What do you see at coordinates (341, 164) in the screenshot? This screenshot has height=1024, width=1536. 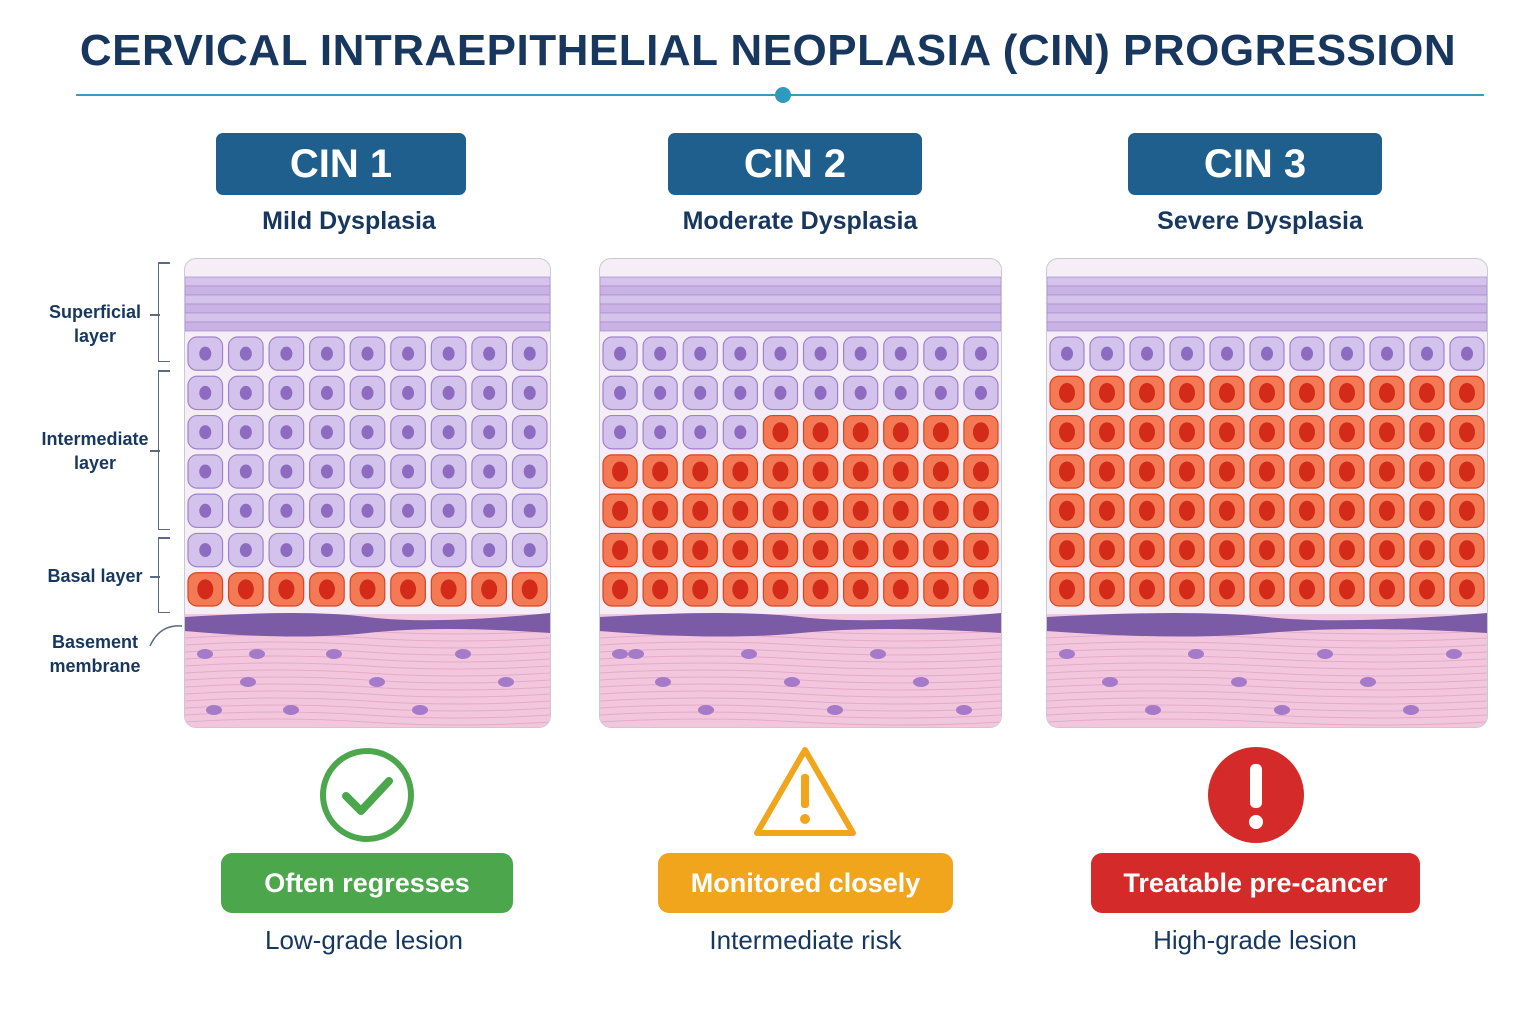 I see `cin1-badge: CIN 1` at bounding box center [341, 164].